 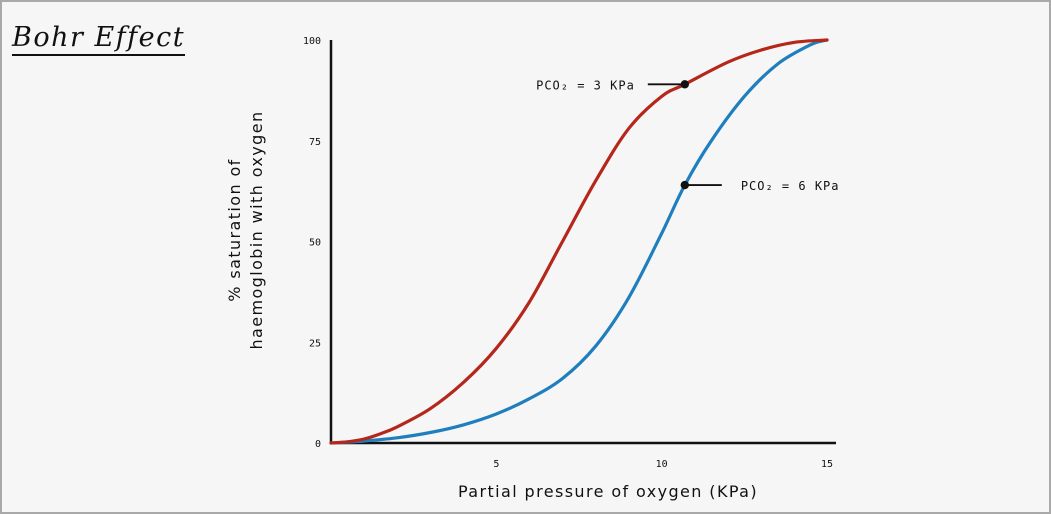 What do you see at coordinates (685, 84) in the screenshot?
I see `annotation-dot-pco2-3kpa` at bounding box center [685, 84].